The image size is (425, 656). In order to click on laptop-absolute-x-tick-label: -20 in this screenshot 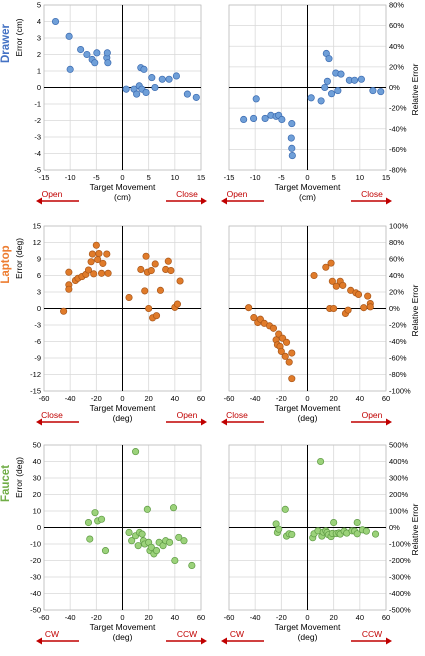, I will do `click(96, 398)`.